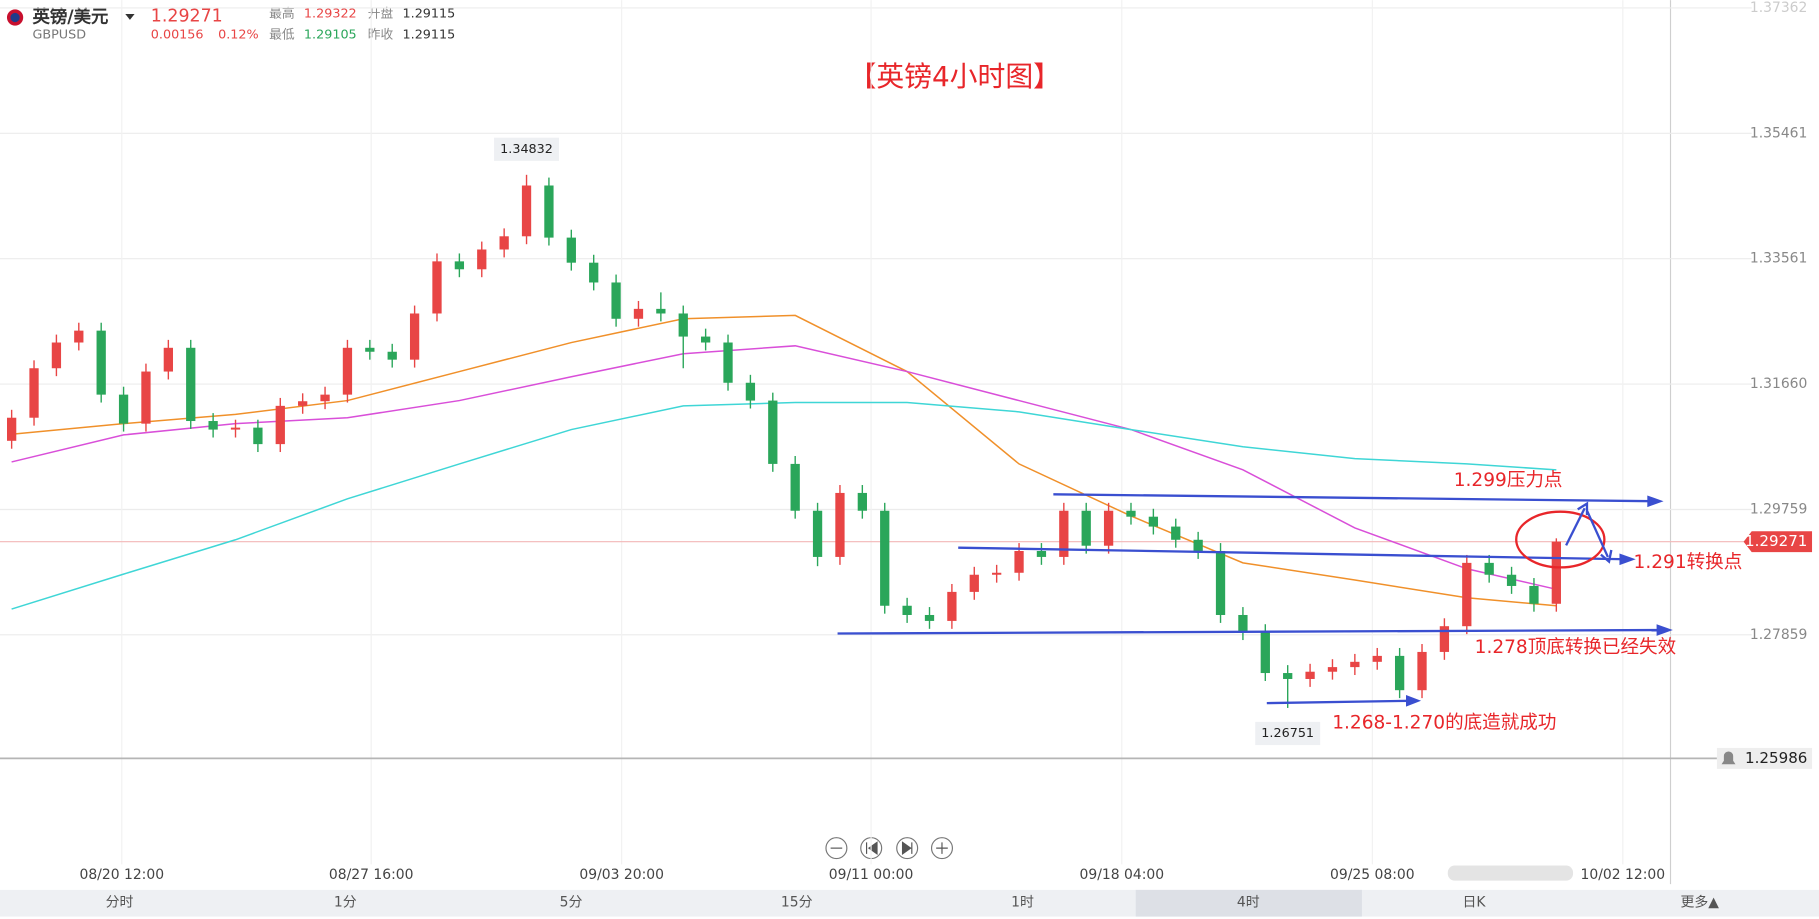  I want to click on symbol-code: GBPUSD, so click(59, 34).